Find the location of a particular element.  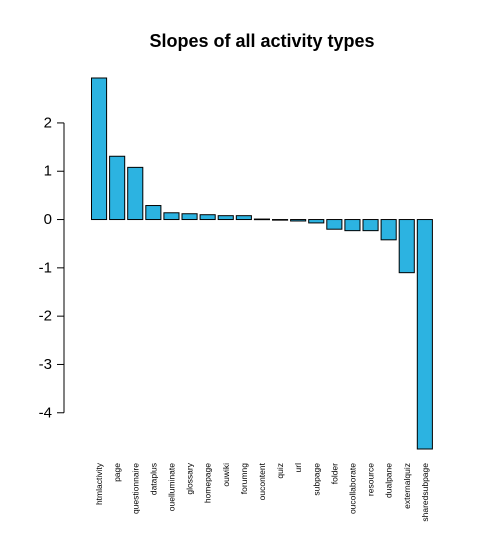

y-tick-label: 1 is located at coordinates (48, 171).